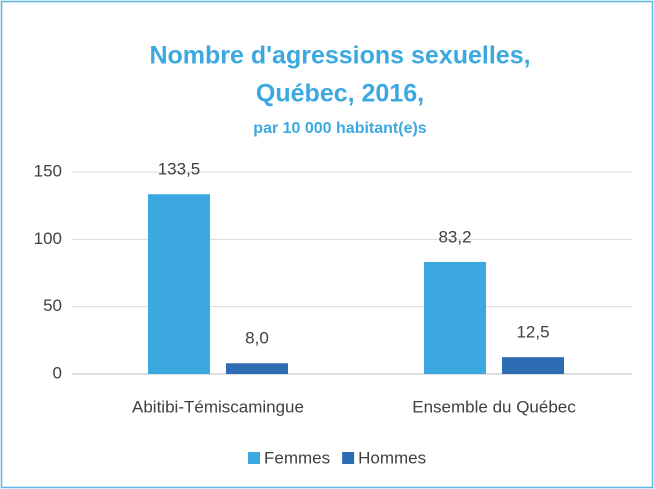 This screenshot has height=489, width=654. Describe the element at coordinates (340, 128) in the screenshot. I see `chart-subtitle: par 10 000 habitant(e)s` at that location.